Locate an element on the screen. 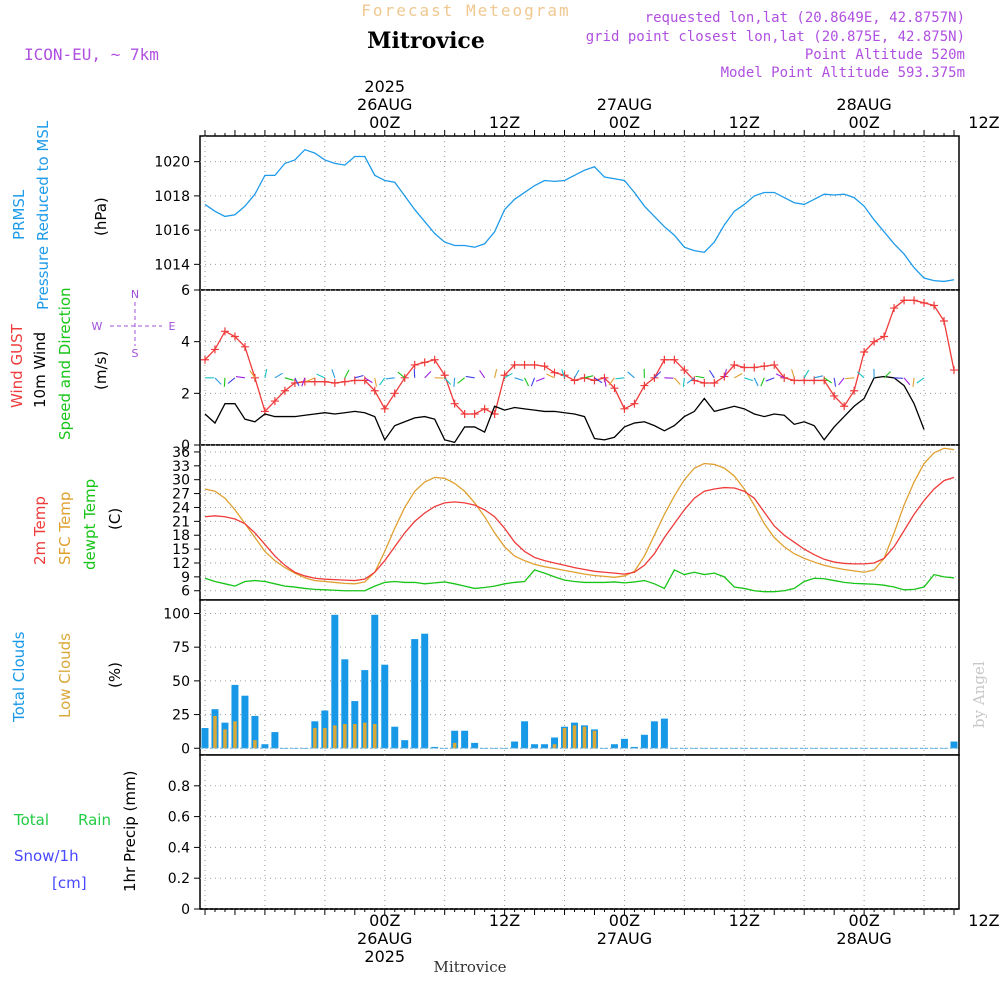 This screenshot has height=1004, width=1000. y-tick-label: 2 is located at coordinates (185, 394).